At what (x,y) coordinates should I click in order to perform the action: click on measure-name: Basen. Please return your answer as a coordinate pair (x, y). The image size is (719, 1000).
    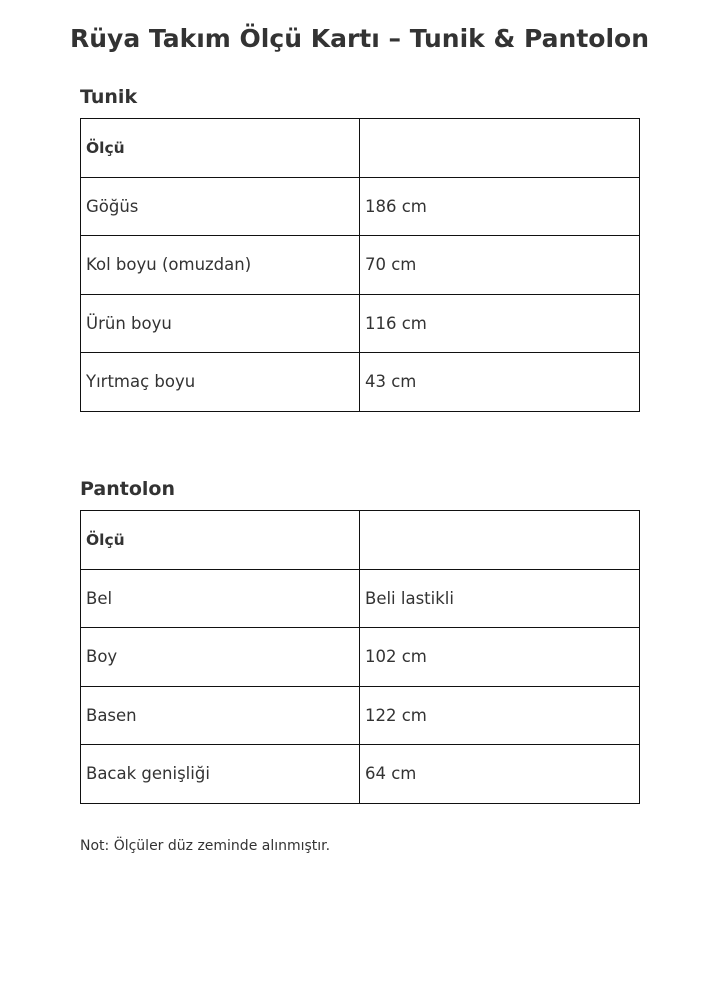
    Looking at the image, I should click on (220, 715).